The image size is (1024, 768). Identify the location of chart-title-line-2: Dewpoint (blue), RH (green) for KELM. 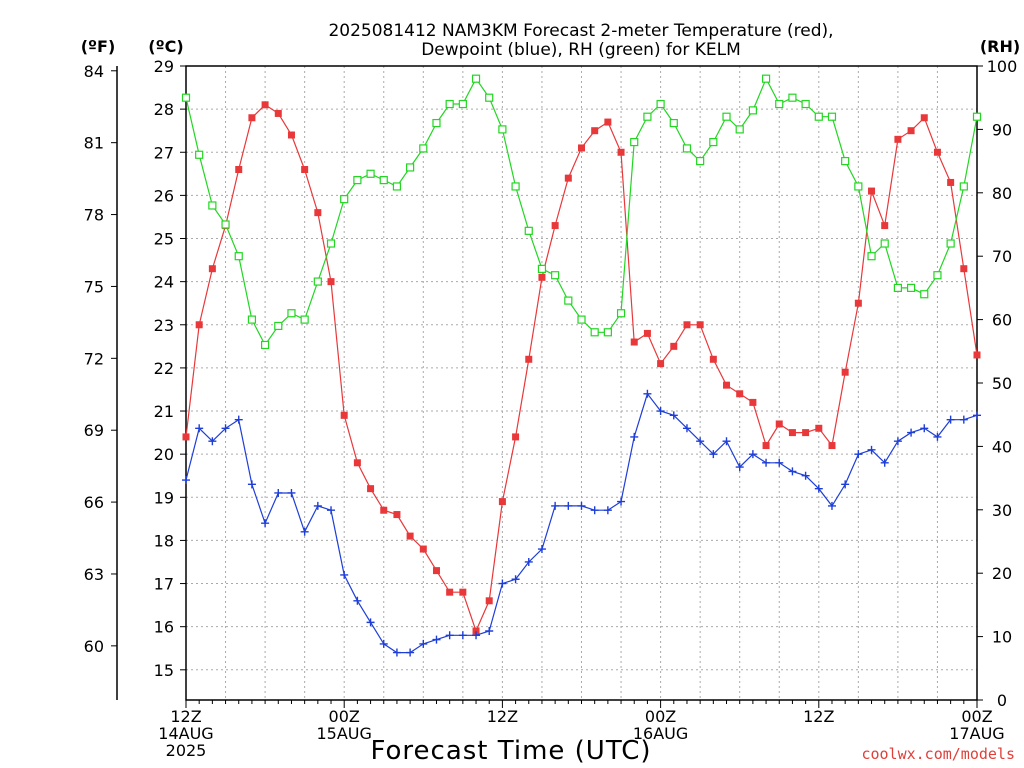
(581, 50).